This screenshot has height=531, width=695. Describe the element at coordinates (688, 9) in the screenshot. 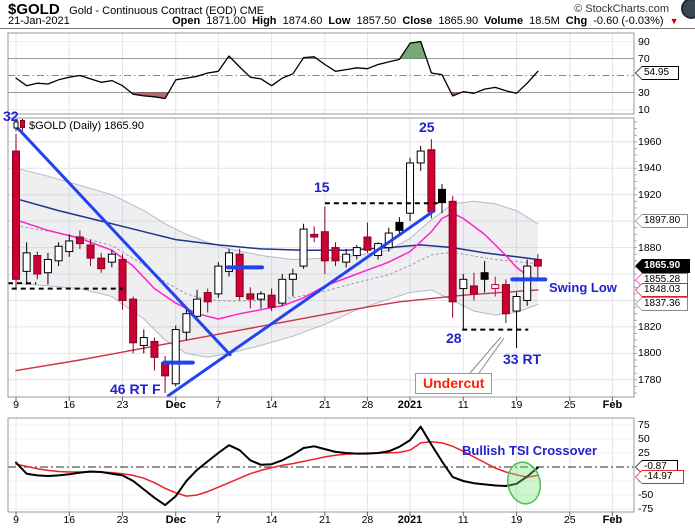

I see `stockcharts-logo-icon` at that location.